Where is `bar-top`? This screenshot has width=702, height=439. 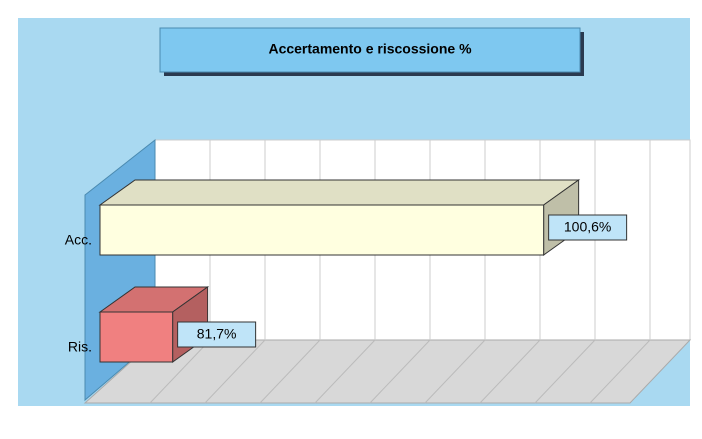 bar-top is located at coordinates (339, 192).